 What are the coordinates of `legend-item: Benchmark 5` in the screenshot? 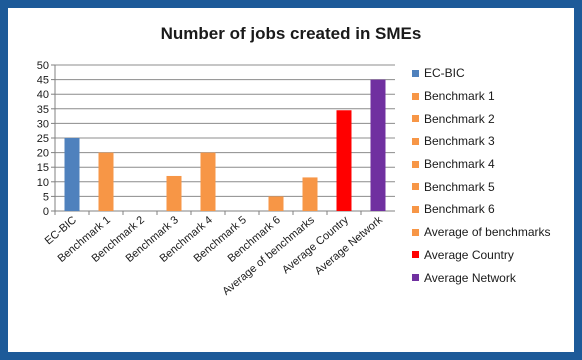 It's located at (481, 186).